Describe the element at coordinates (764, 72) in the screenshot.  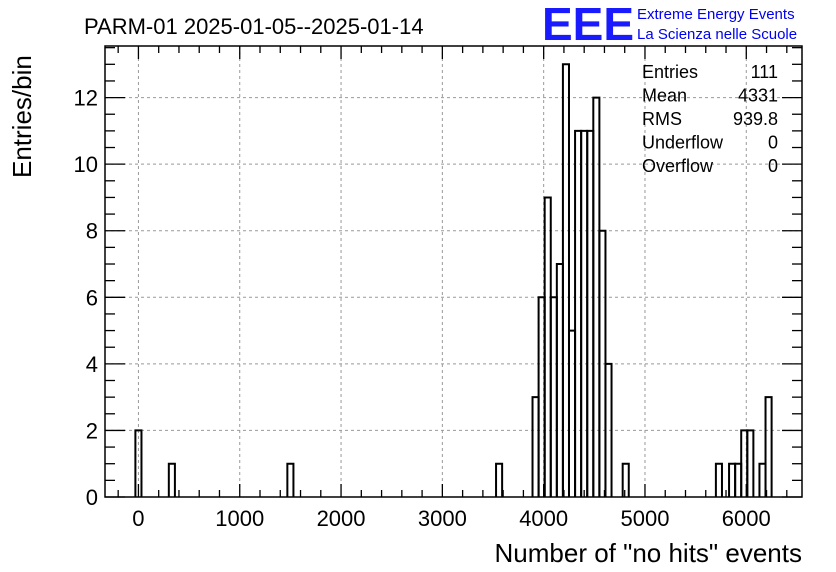
I see `stats-value: 111` at that location.